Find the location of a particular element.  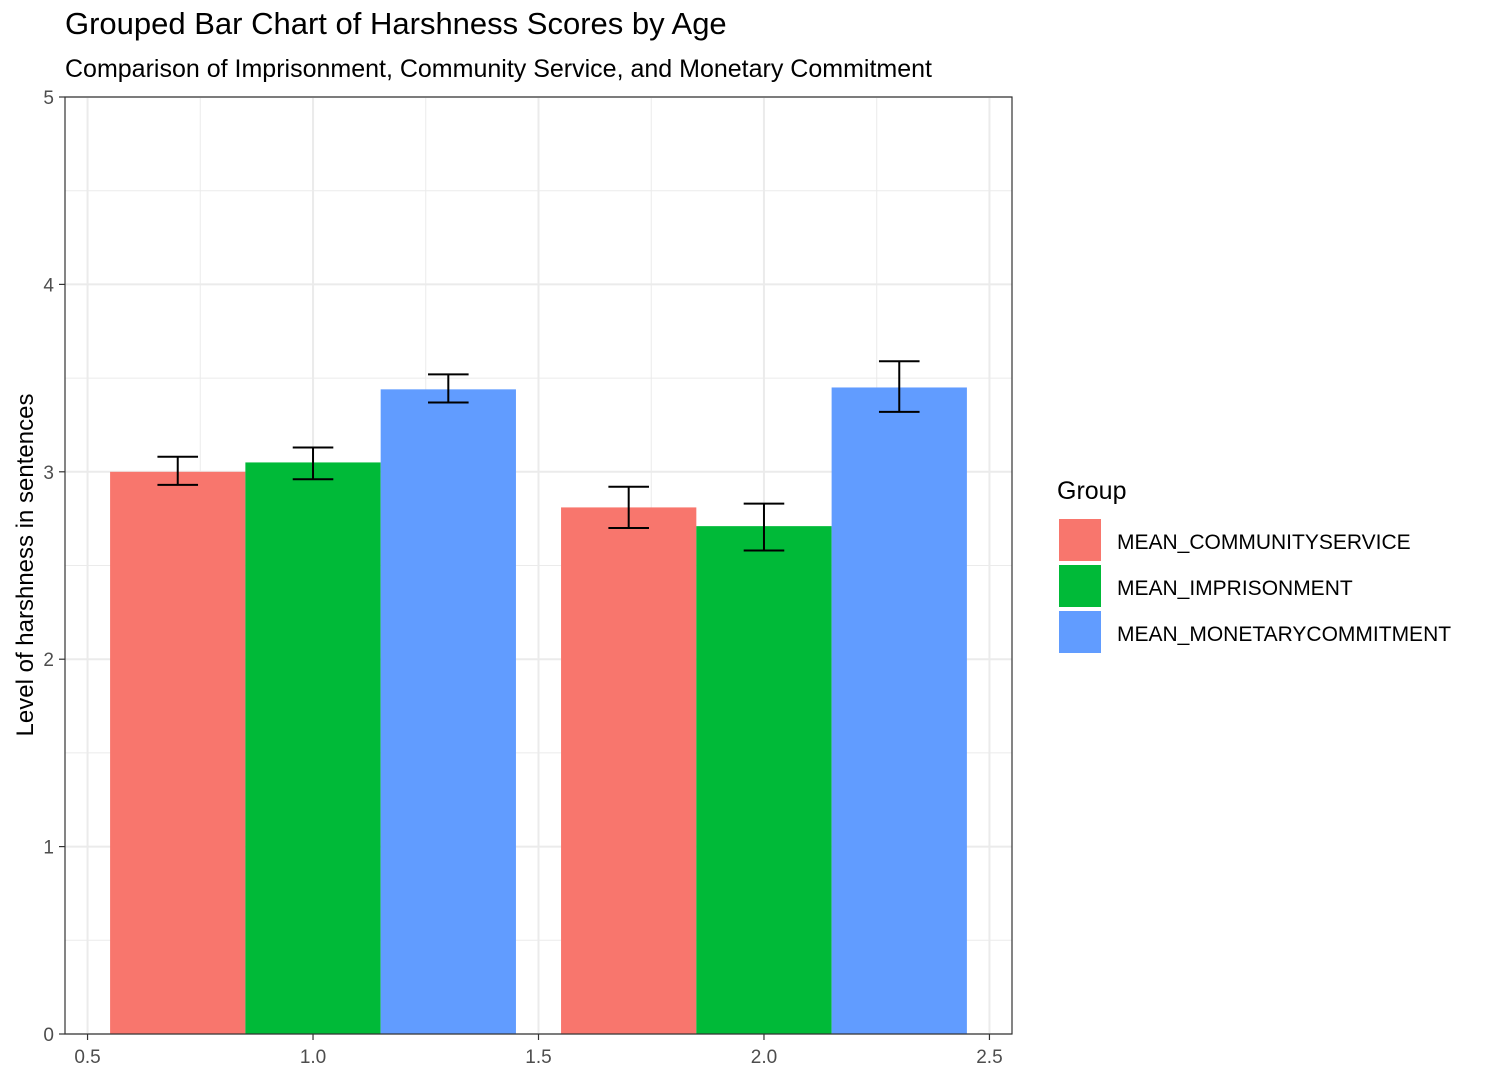

x-tick-label: 1.0 is located at coordinates (313, 1057).